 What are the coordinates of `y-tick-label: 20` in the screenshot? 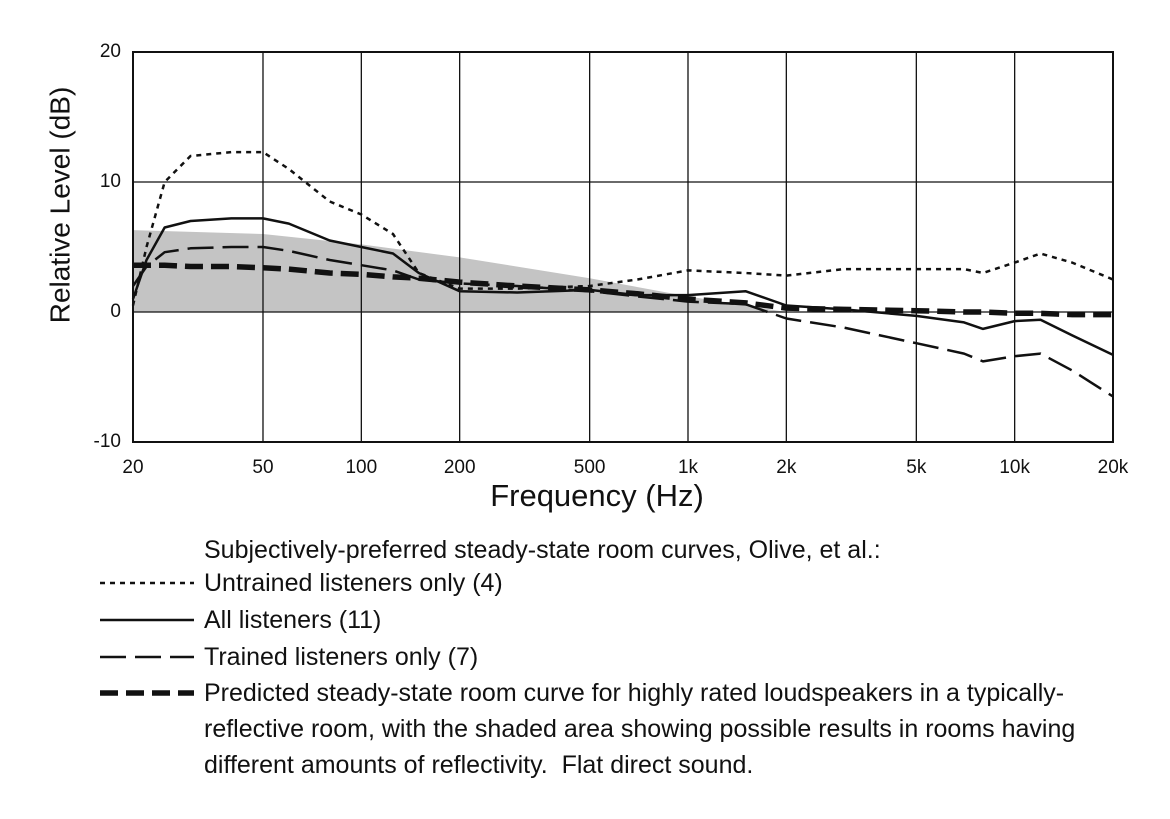 It's located at (110, 51).